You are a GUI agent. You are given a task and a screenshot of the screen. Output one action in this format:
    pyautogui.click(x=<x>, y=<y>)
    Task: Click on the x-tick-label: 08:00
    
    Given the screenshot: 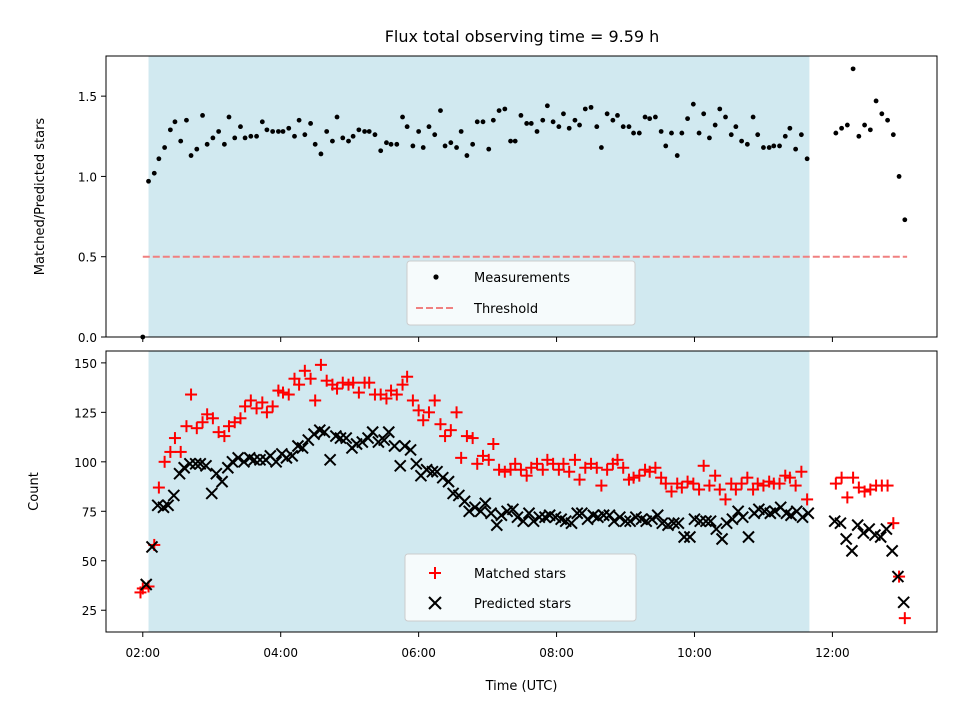 What is the action you would take?
    pyautogui.click(x=556, y=653)
    